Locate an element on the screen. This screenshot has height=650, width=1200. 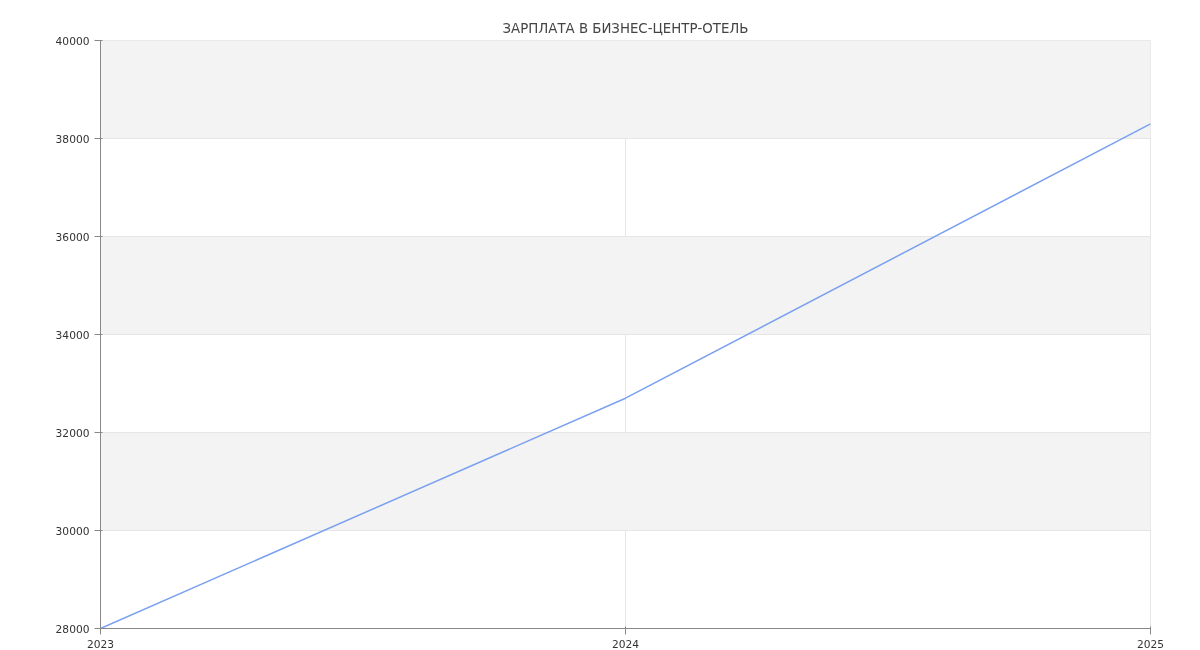
y-tick-label: 28000 is located at coordinates (72, 629).